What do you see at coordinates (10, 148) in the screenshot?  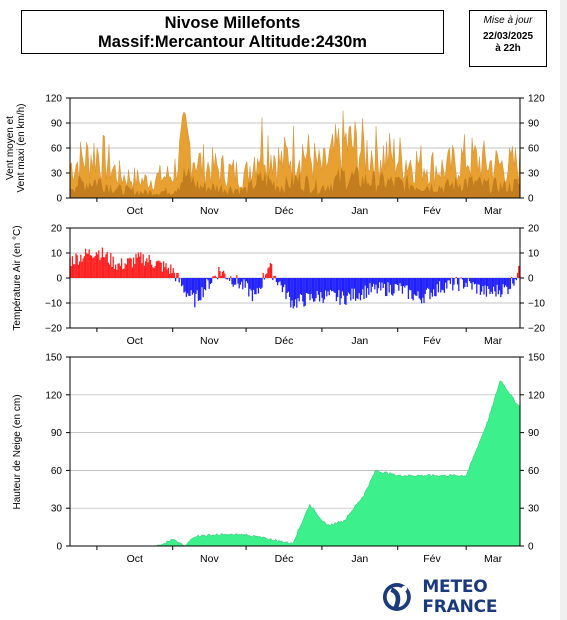 I see `y-axis-label: Vent moyen et` at bounding box center [10, 148].